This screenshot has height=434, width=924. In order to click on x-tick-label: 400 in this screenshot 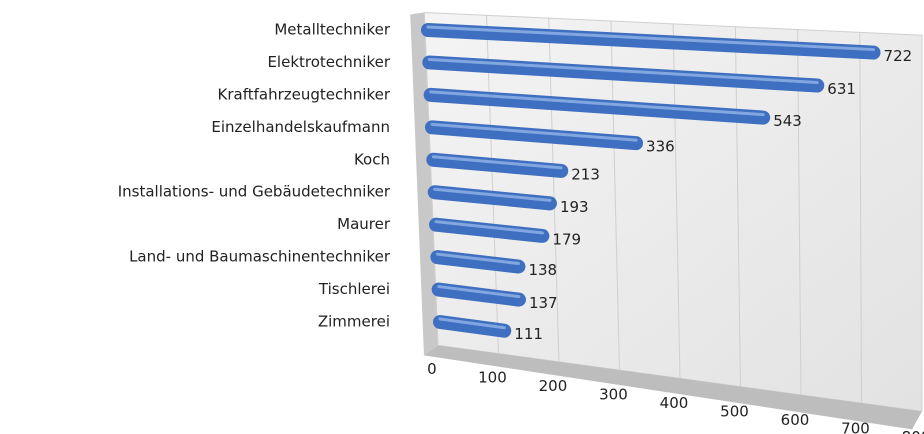, I will do `click(674, 403)`.